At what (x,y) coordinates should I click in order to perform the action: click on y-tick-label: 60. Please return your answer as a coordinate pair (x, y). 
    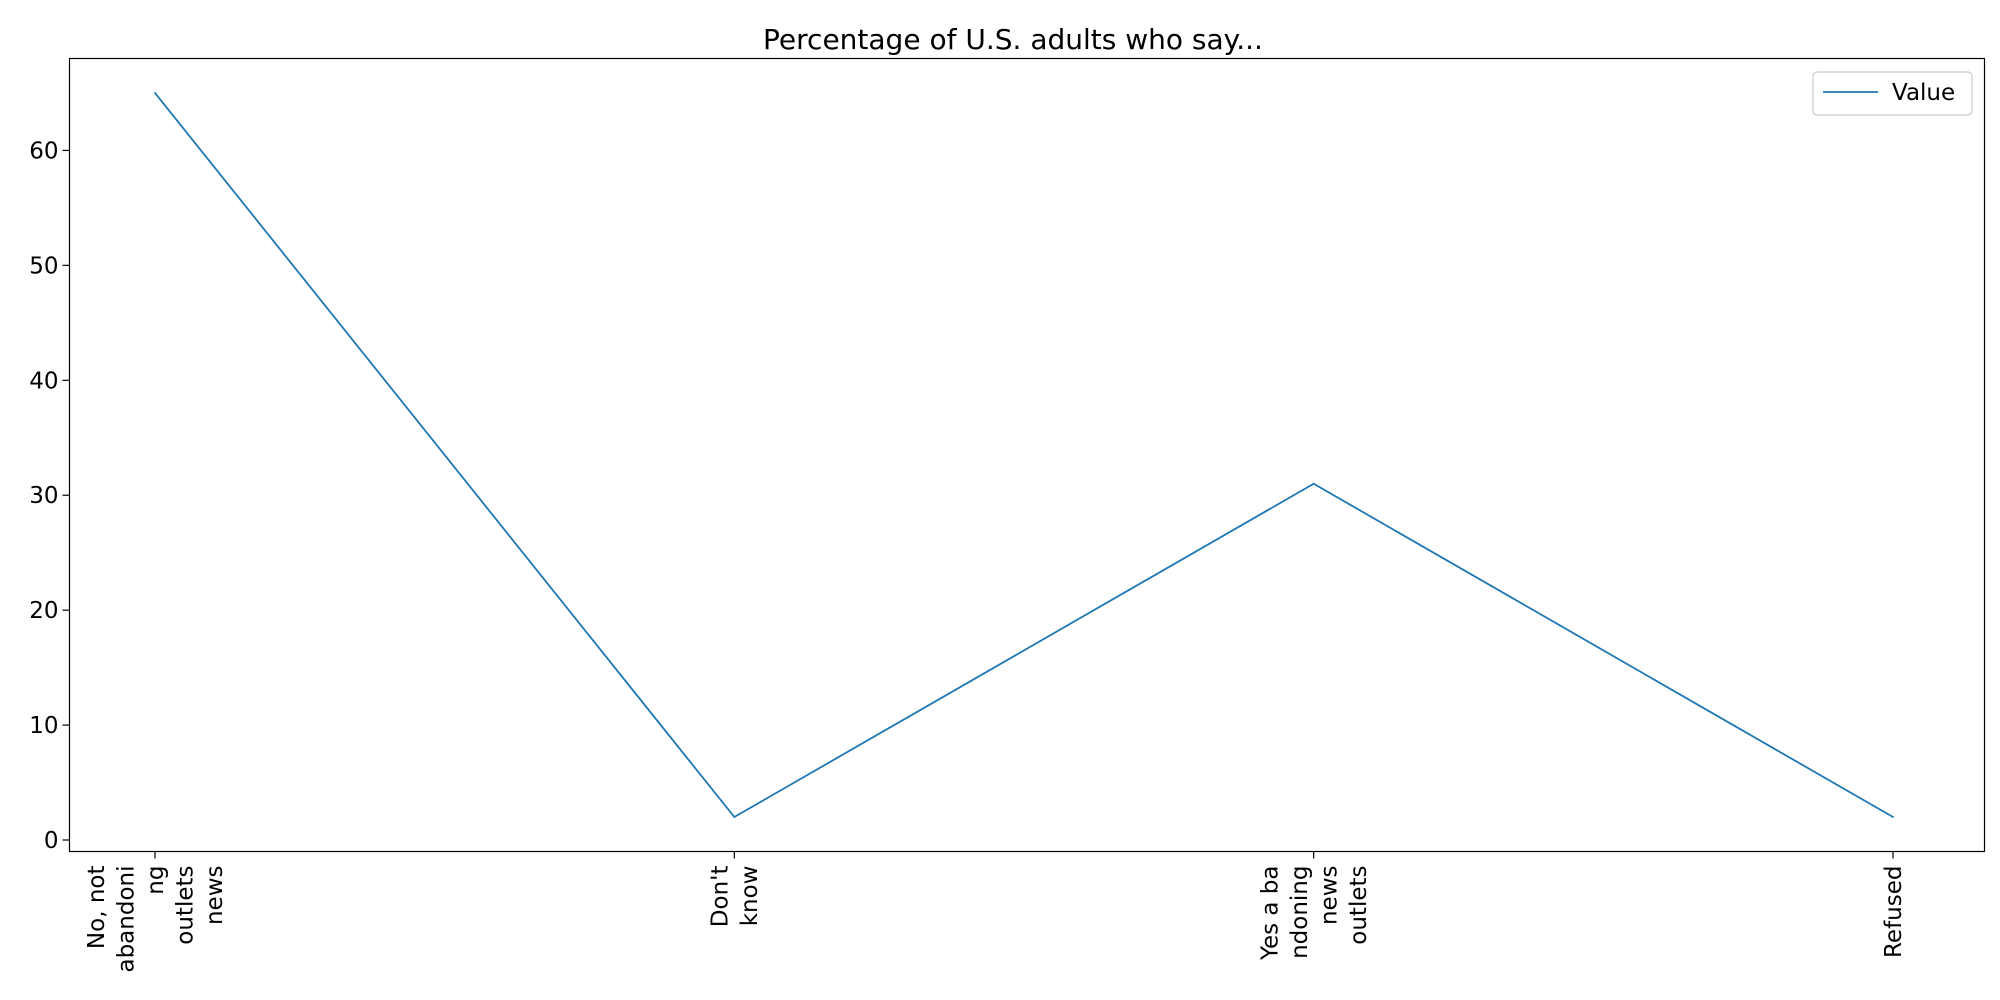
    Looking at the image, I should click on (43, 151).